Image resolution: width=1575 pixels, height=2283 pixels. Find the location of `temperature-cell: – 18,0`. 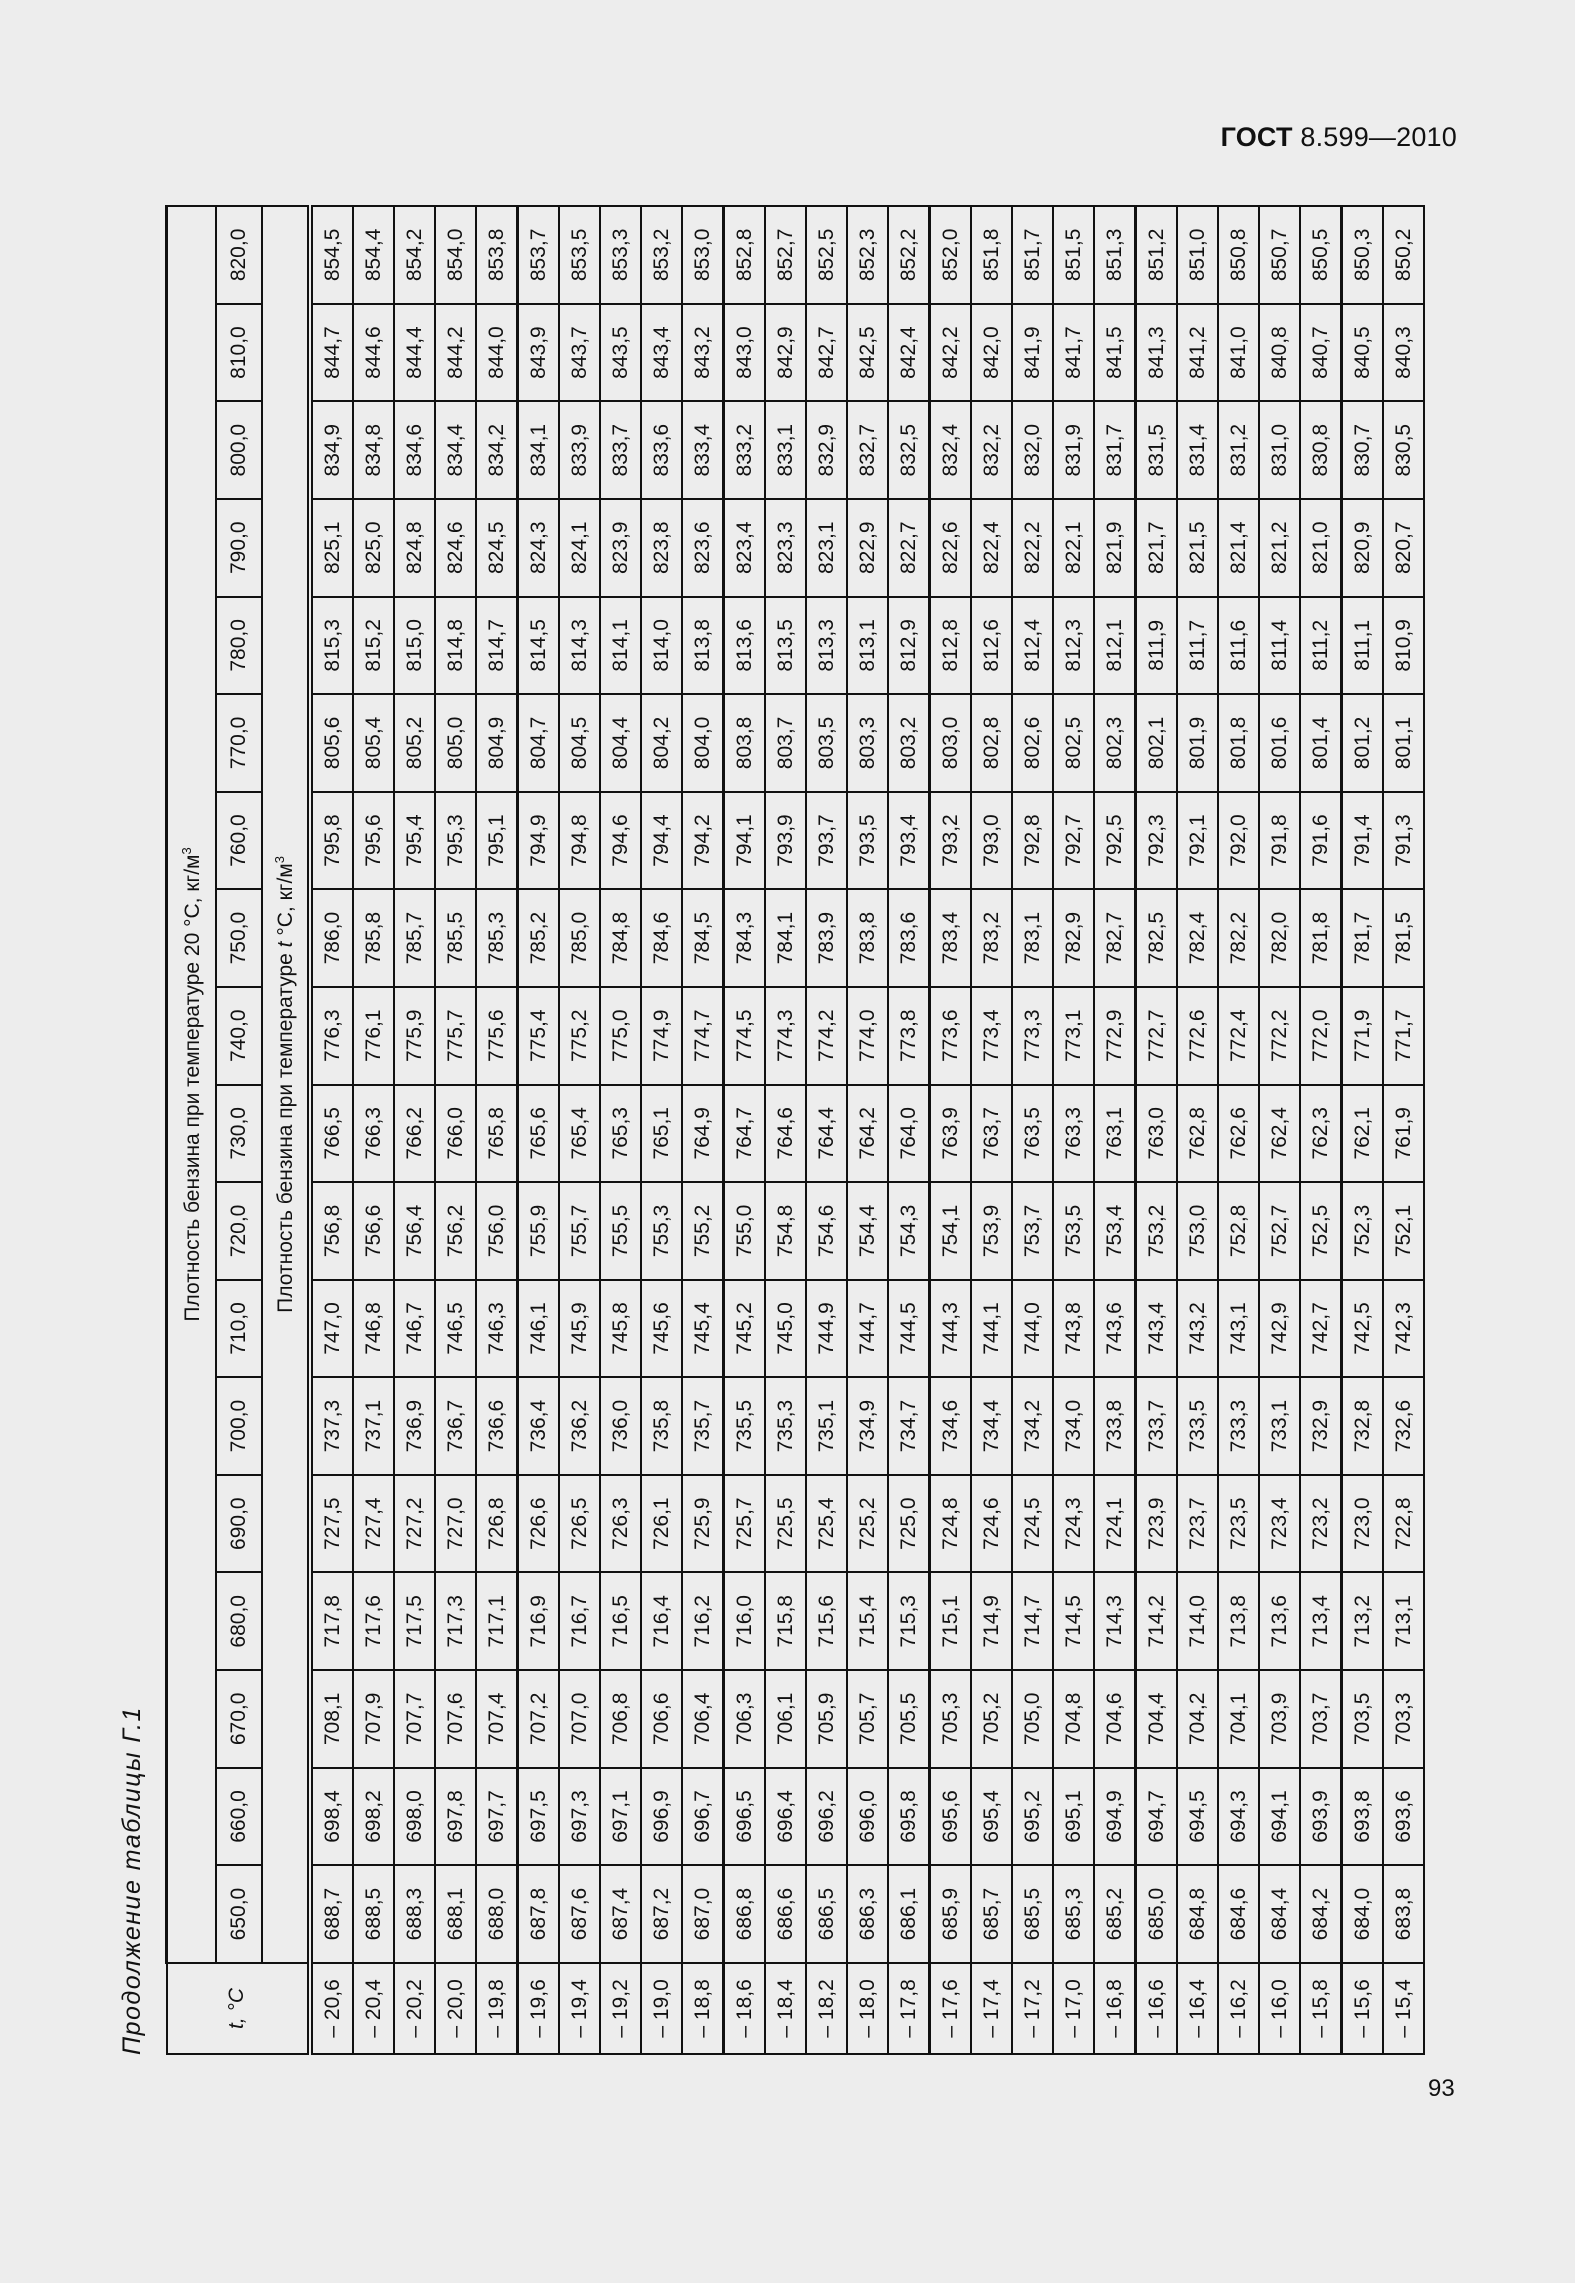

temperature-cell: – 18,0 is located at coordinates (867, 2008).